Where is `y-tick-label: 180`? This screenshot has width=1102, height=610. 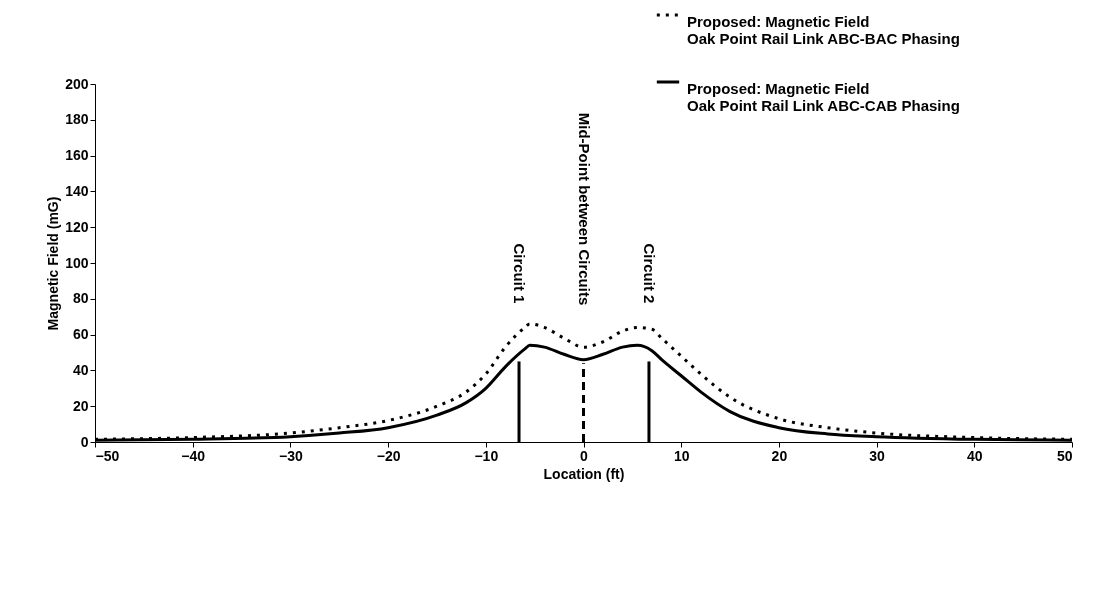
y-tick-label: 180 is located at coordinates (77, 119).